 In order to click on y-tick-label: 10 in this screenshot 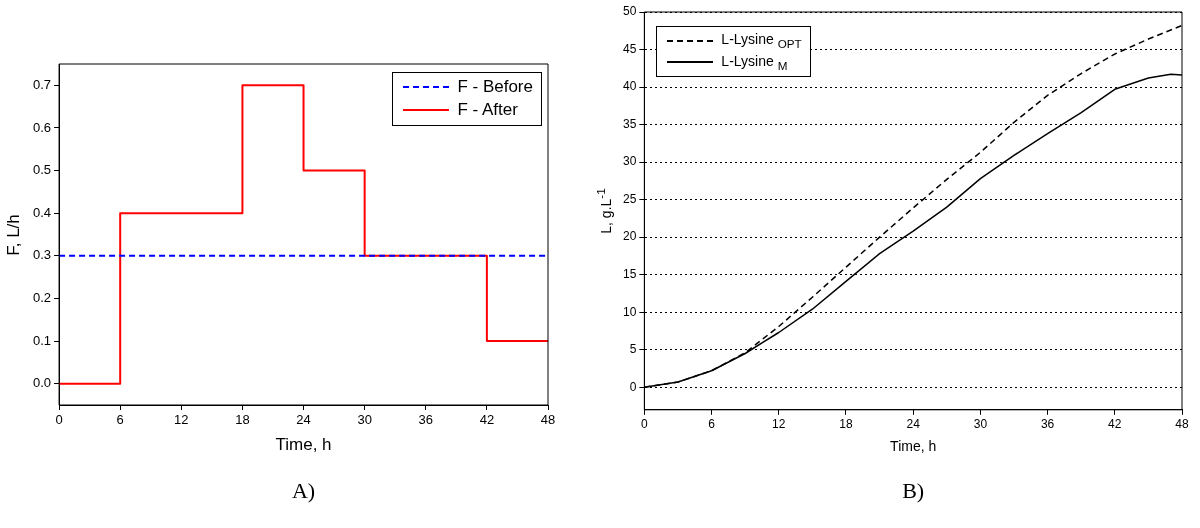, I will do `click(629, 311)`.